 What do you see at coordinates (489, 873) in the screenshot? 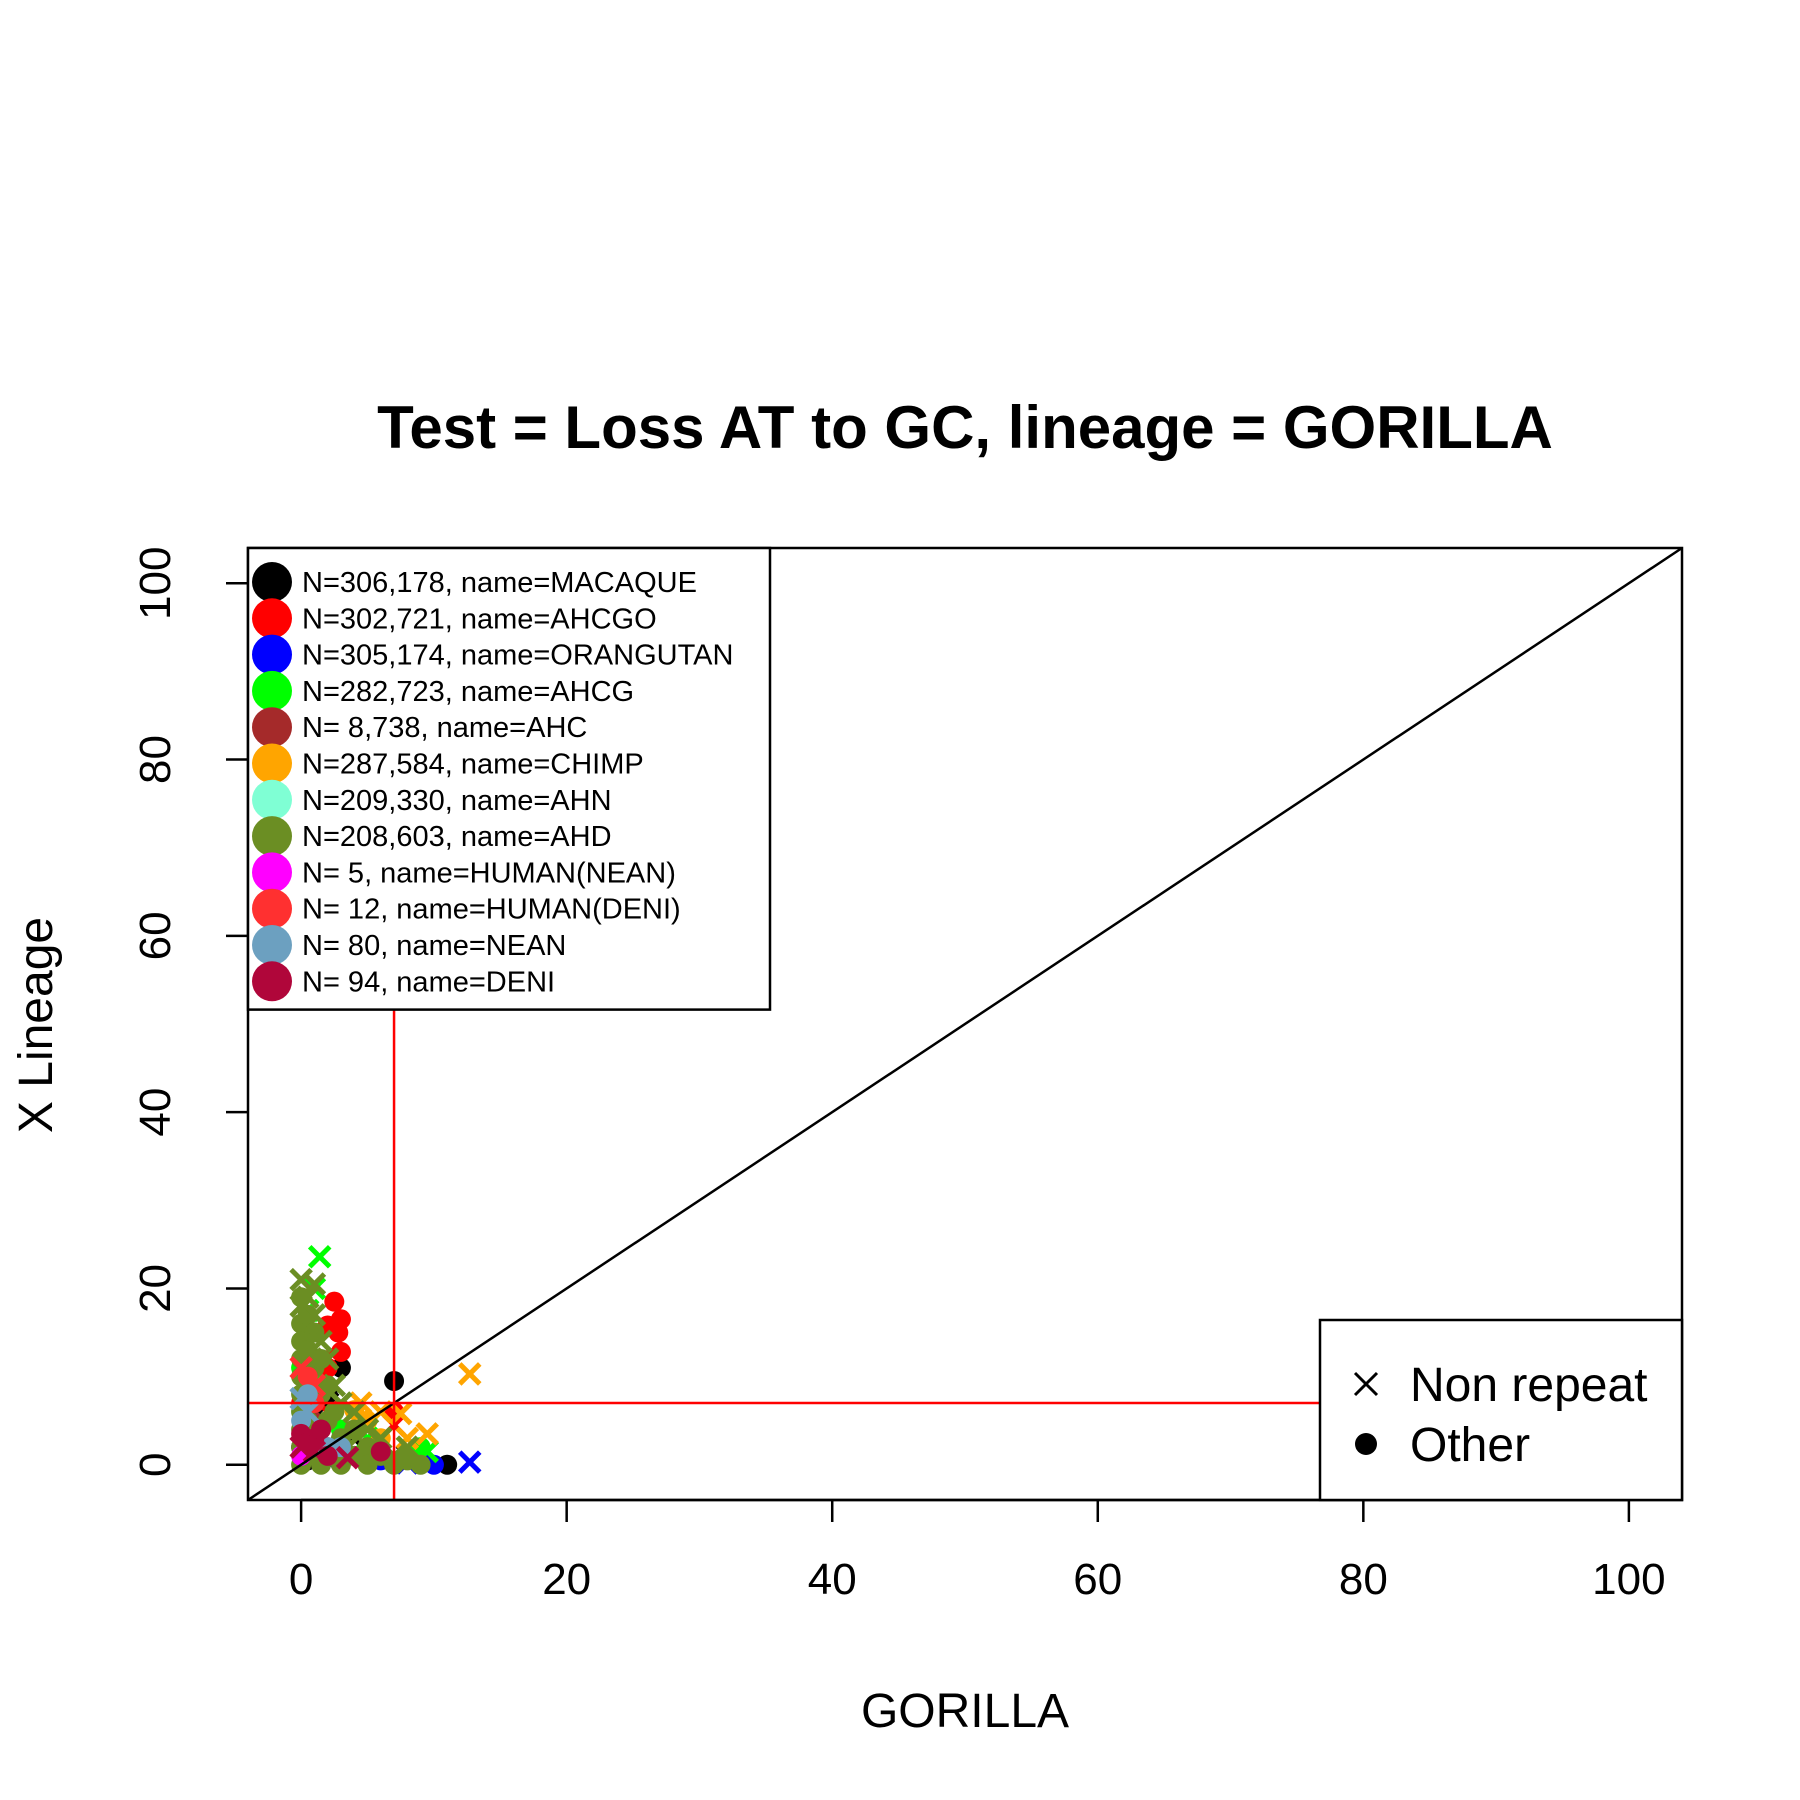
I see `legend-entry-label: N= 5, name=HUMAN(NEAN)` at bounding box center [489, 873].